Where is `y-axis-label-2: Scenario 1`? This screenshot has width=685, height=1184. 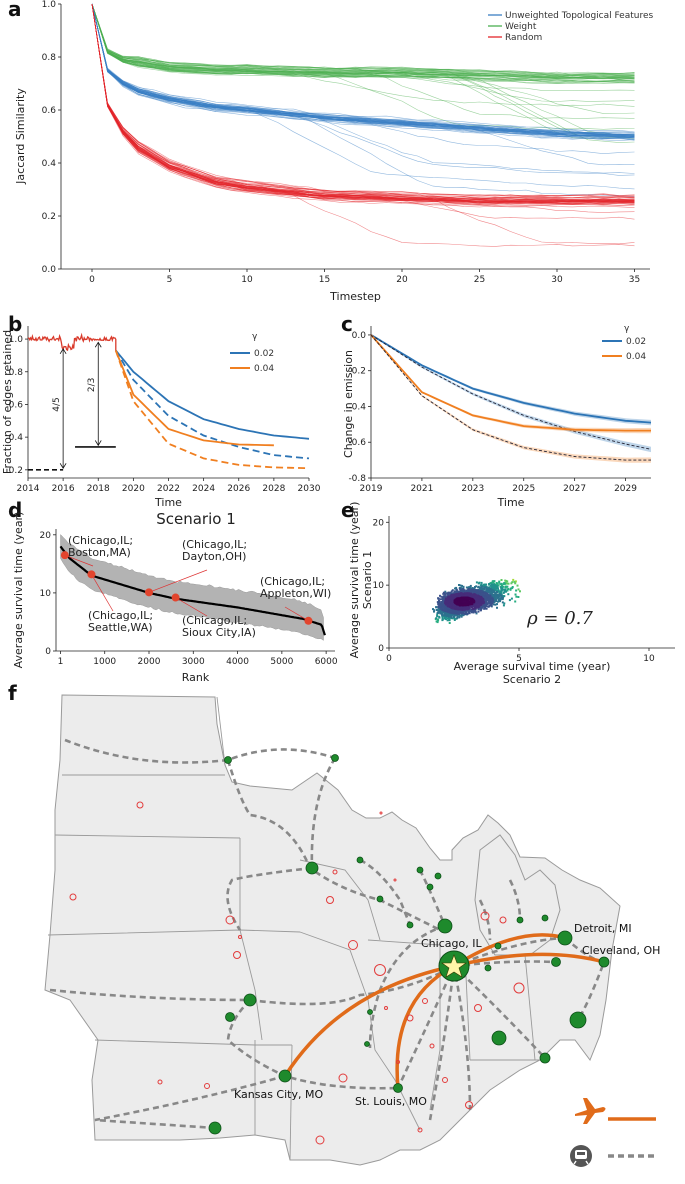 y-axis-label-2: Scenario 1 is located at coordinates (367, 580).